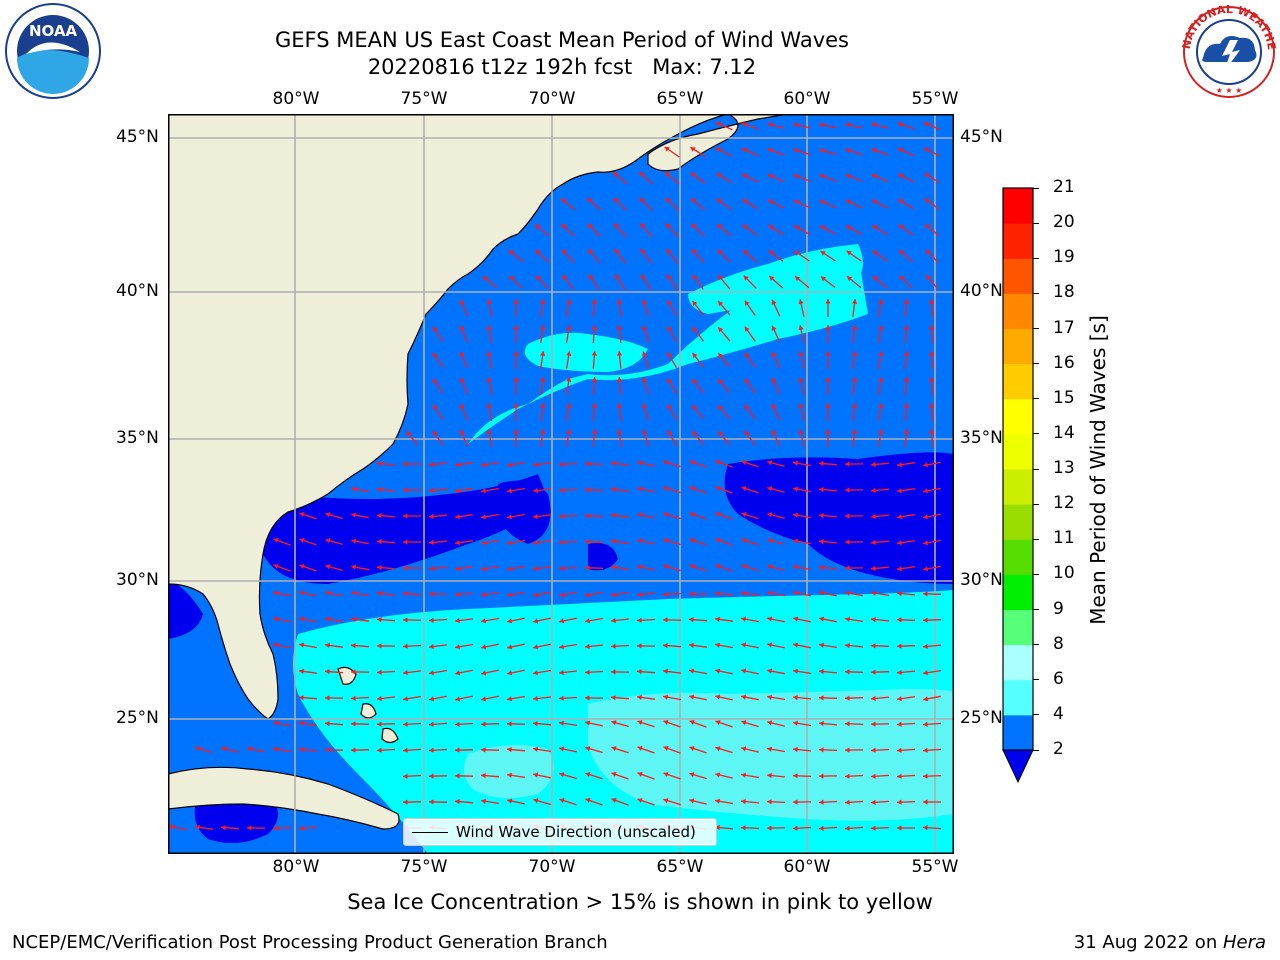 The width and height of the screenshot is (1280, 960). I want to click on colorbar-tick-label: 8, so click(1058, 643).